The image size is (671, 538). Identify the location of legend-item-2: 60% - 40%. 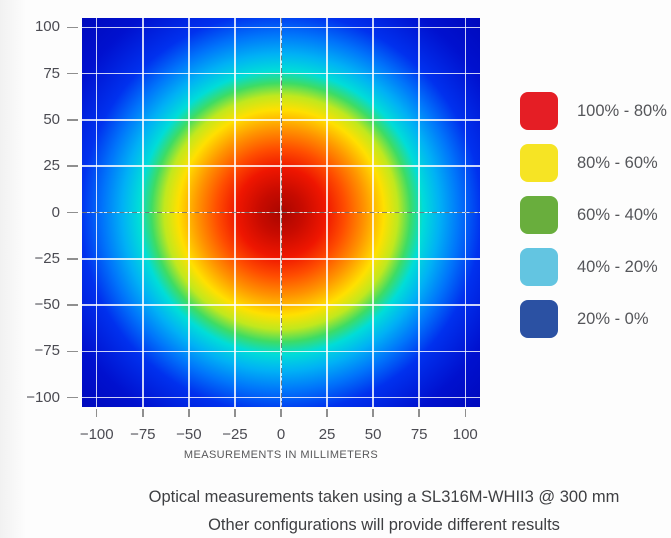
(593, 215).